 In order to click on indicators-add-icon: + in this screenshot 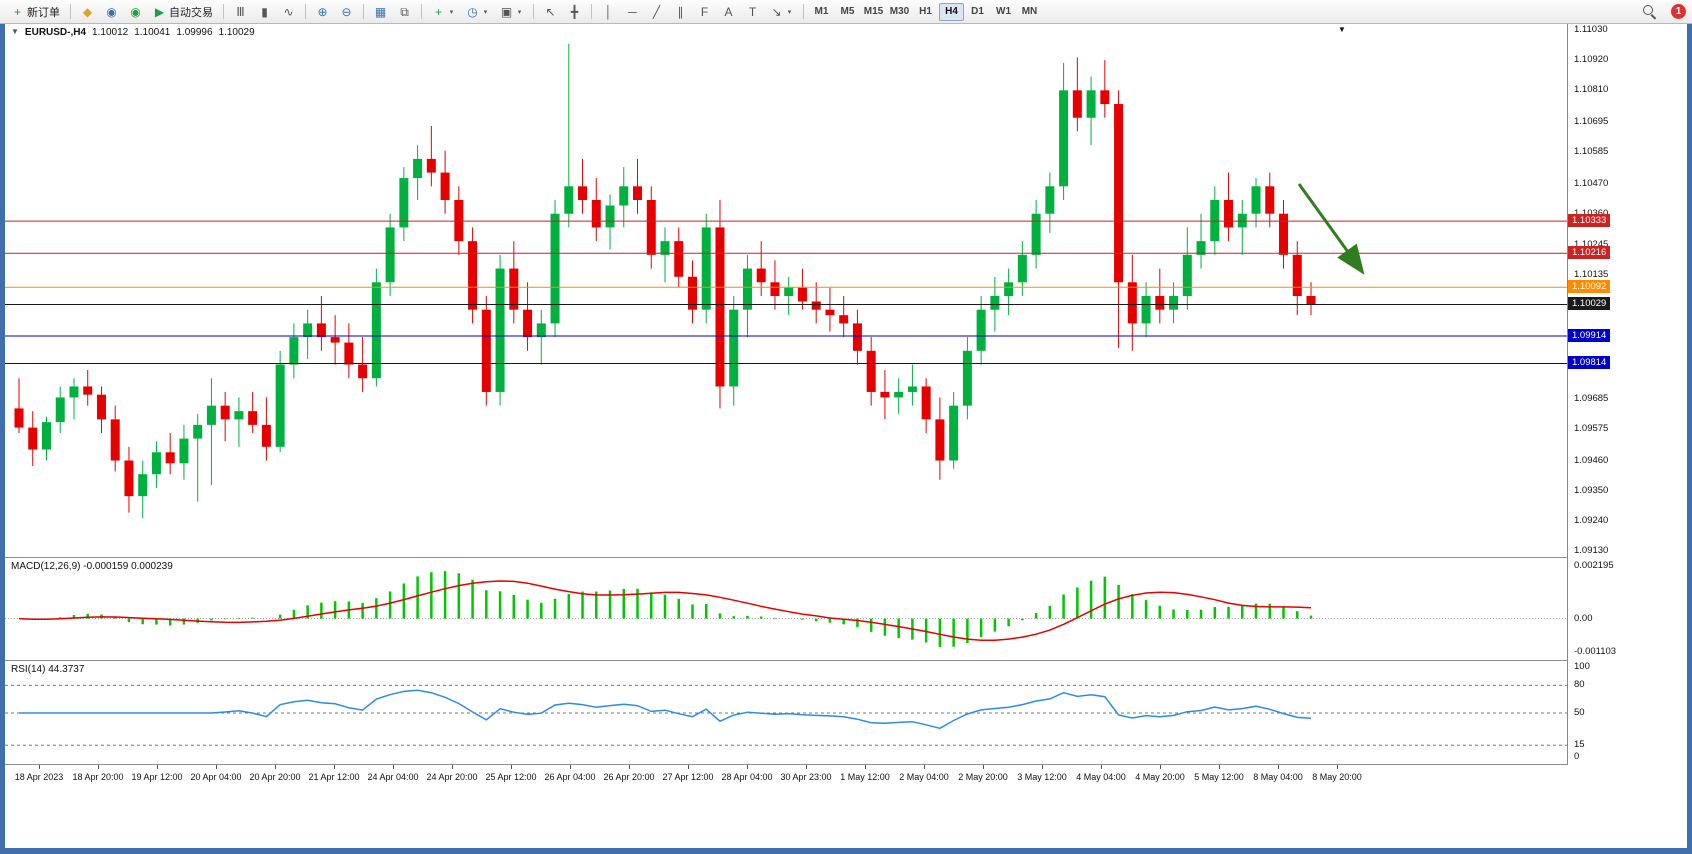, I will do `click(438, 11)`.